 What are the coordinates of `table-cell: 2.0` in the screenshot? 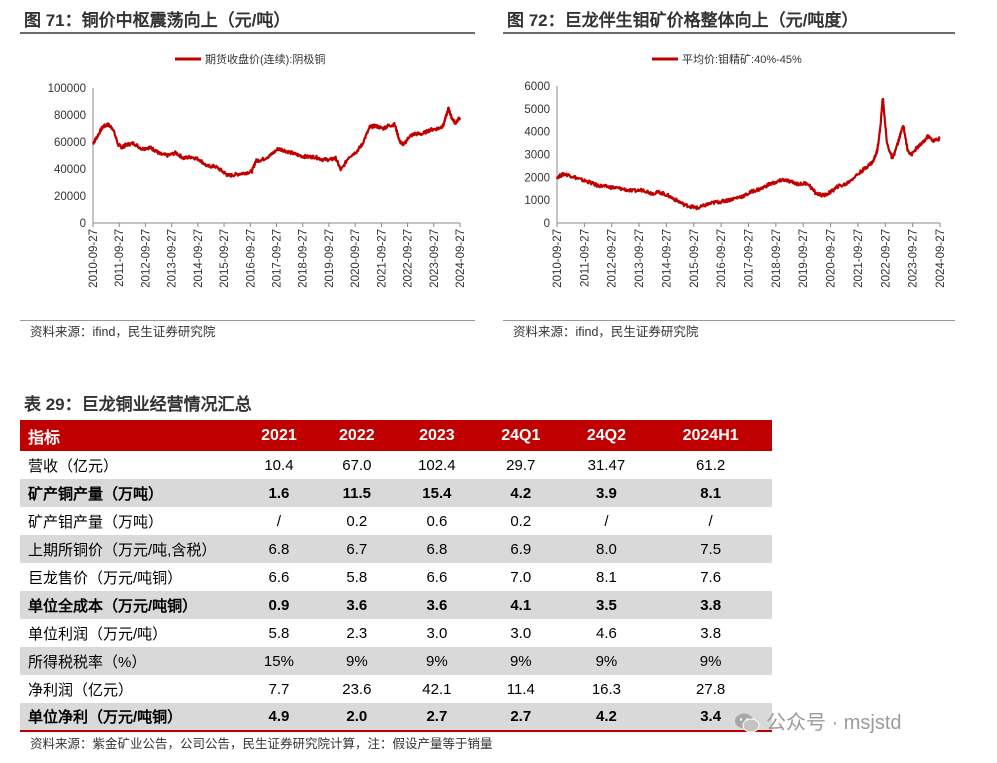 It's located at (356, 717).